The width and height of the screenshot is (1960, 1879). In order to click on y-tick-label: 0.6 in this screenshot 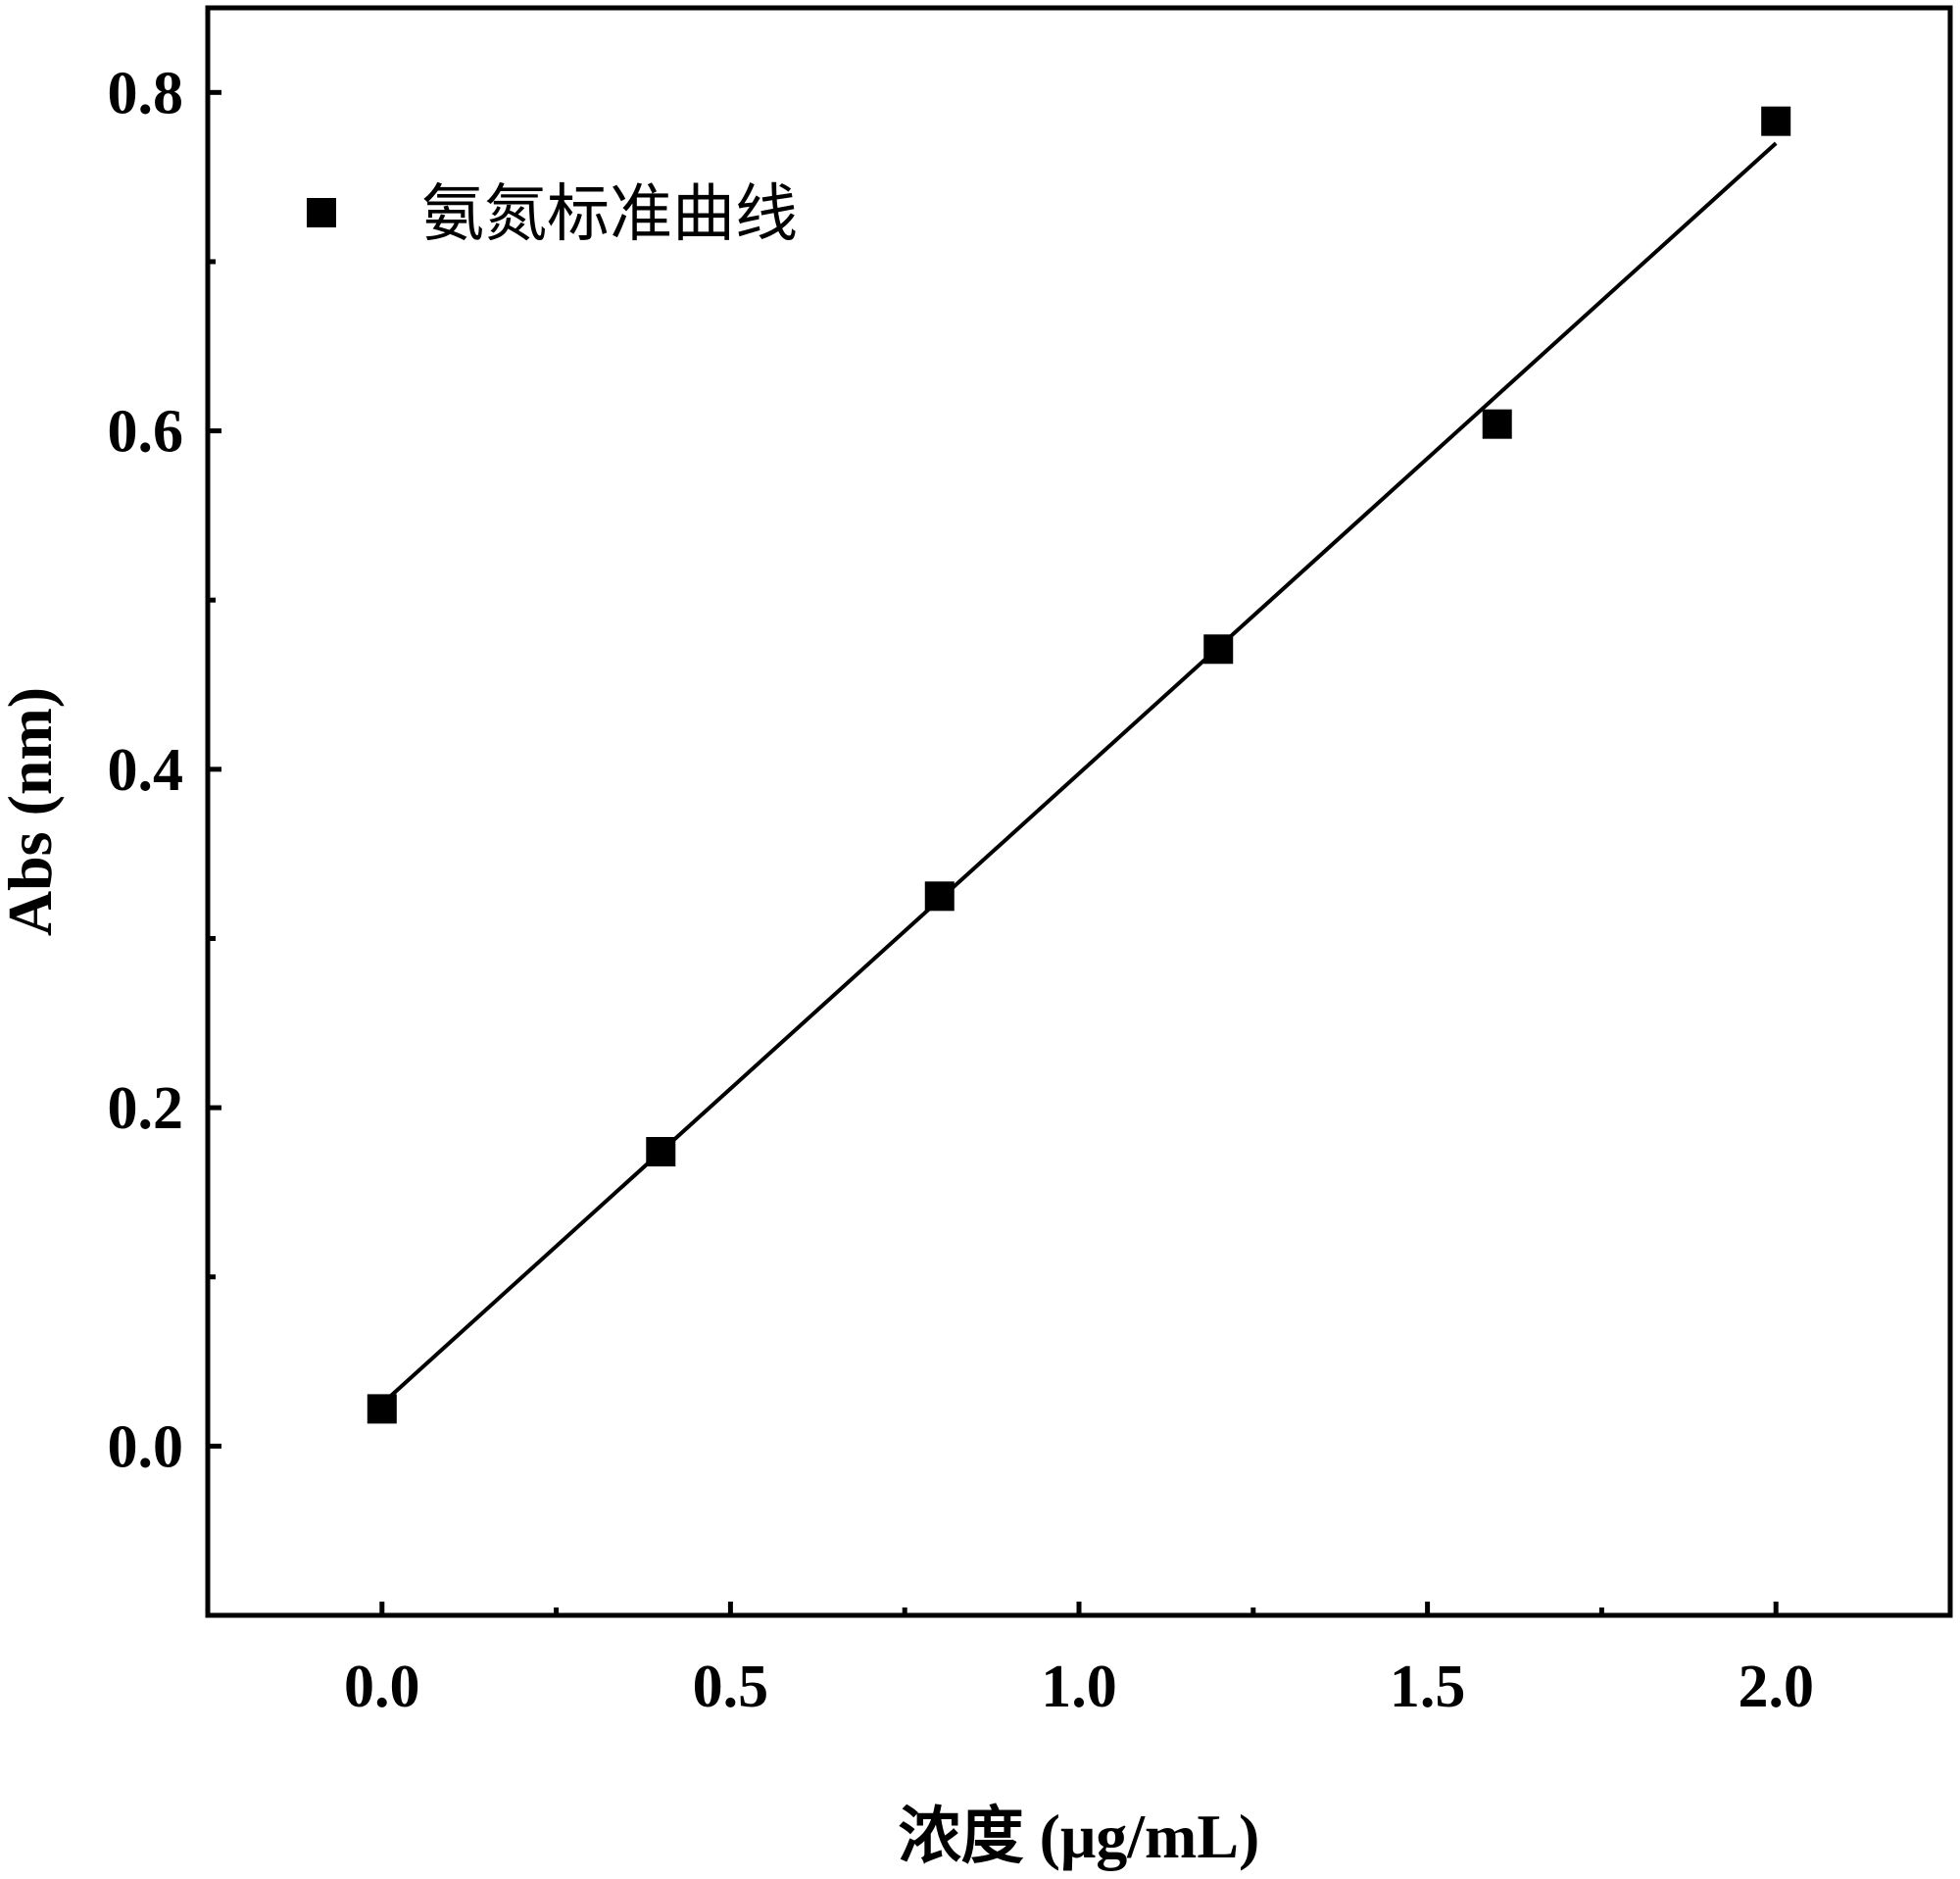, I will do `click(146, 432)`.